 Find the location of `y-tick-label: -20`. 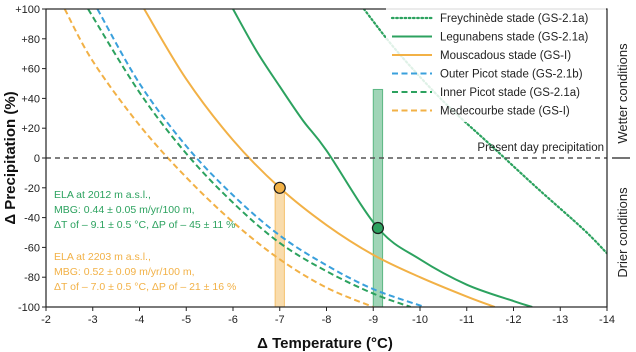

y-tick-label: -20 is located at coordinates (32, 189).